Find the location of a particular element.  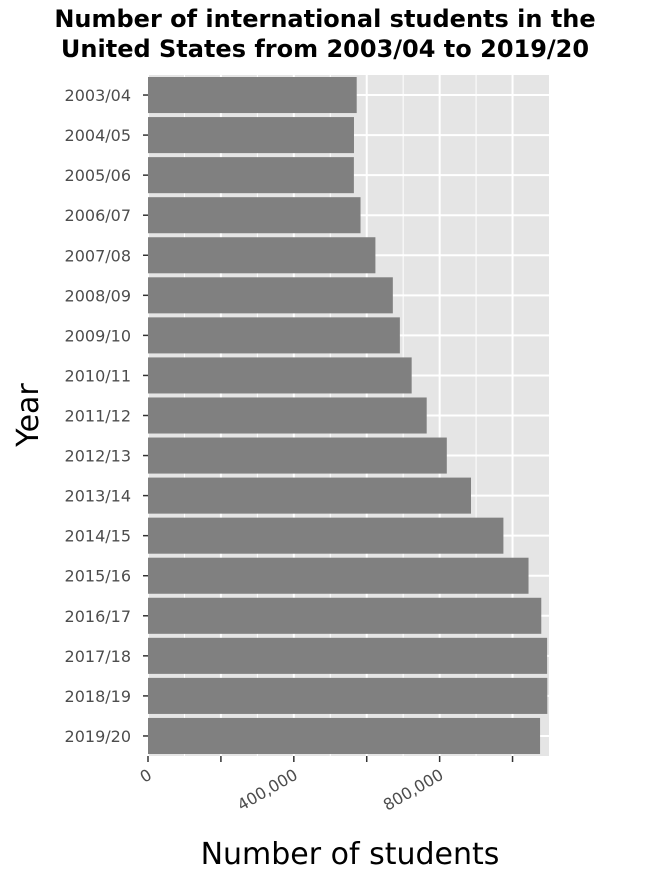

y-tick-label: 2005/06 is located at coordinates (98, 175).